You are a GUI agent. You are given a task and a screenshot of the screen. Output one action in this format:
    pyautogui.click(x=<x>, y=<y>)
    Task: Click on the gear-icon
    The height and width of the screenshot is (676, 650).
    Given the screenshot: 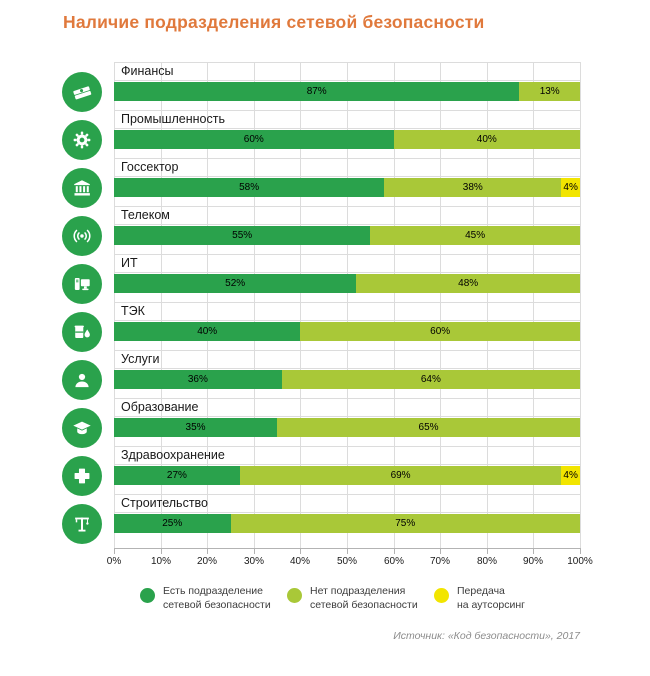 What is the action you would take?
    pyautogui.click(x=82, y=139)
    